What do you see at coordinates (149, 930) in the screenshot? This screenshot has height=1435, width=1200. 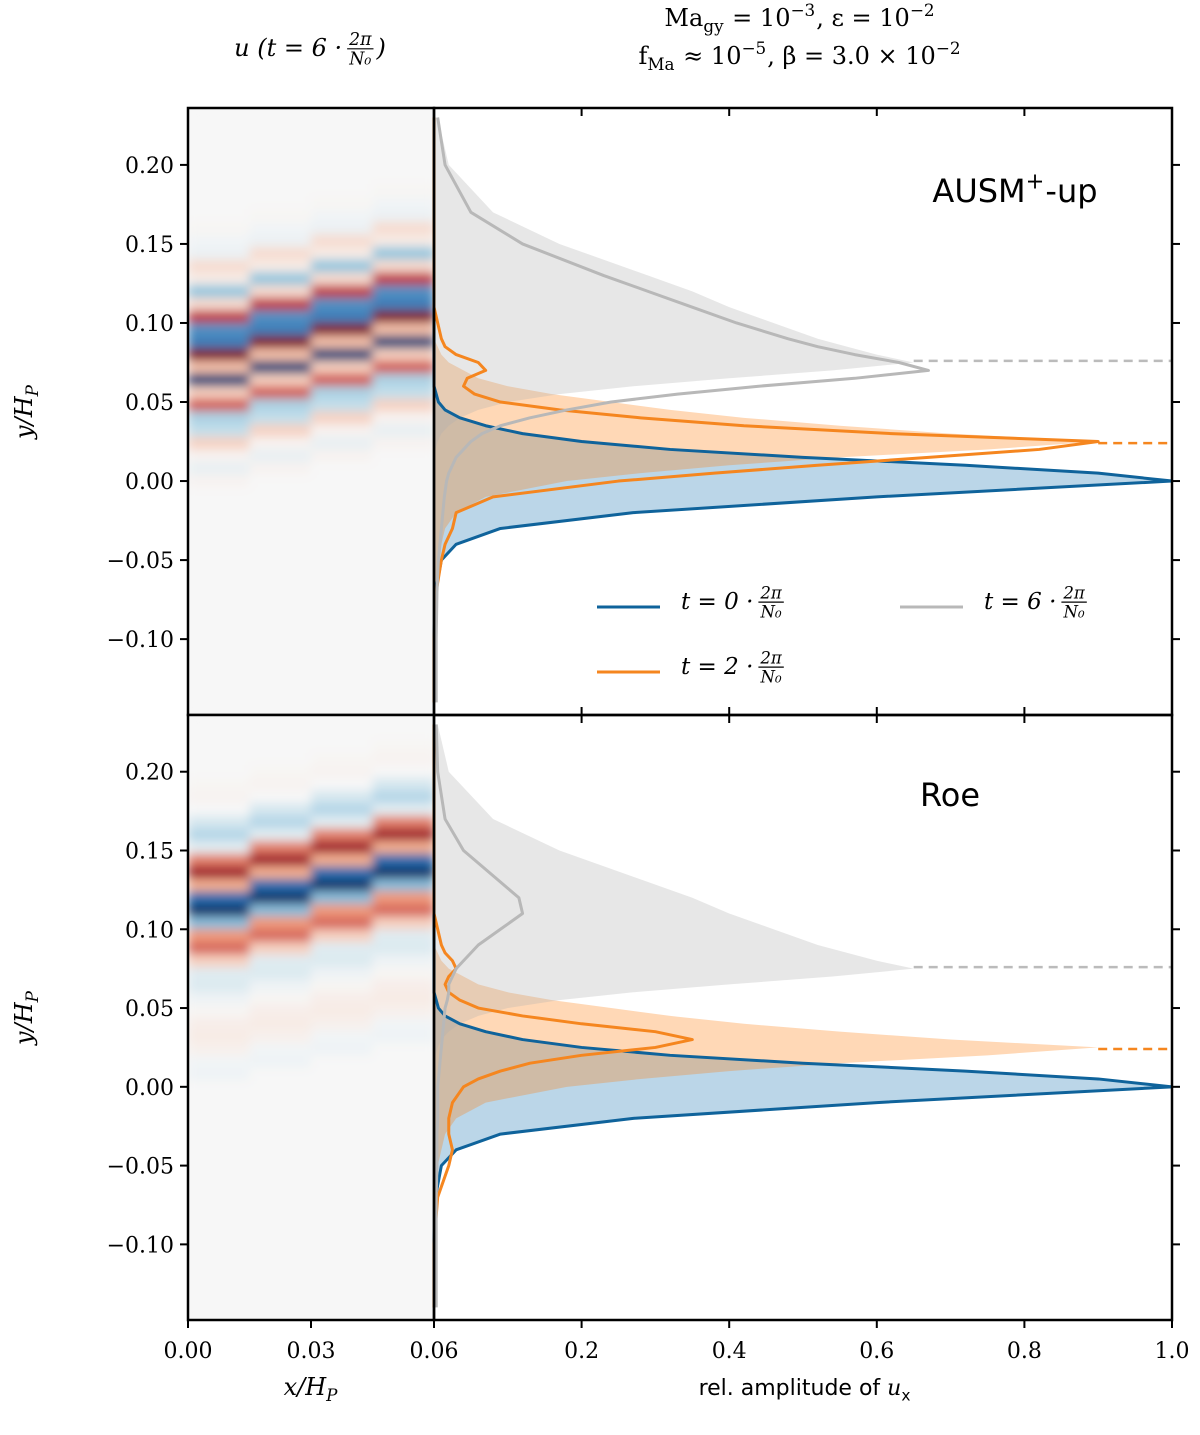 I see `y-tick-label: 0.10` at bounding box center [149, 930].